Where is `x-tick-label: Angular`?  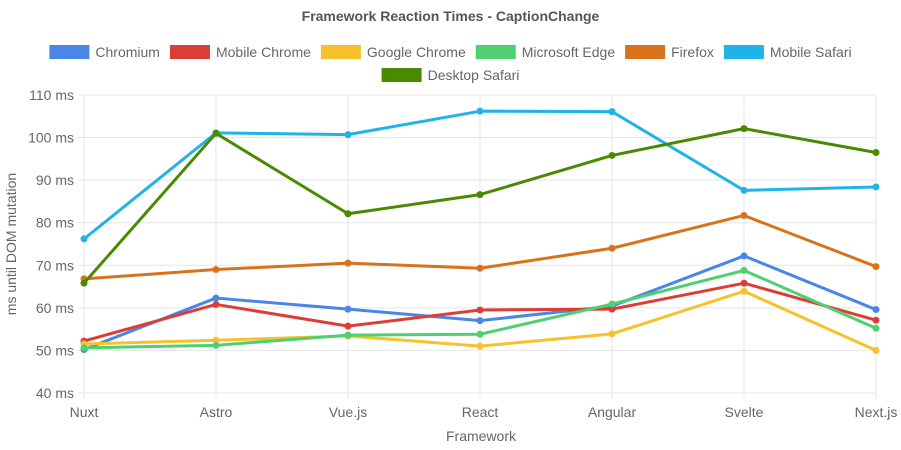 x-tick-label: Angular is located at coordinates (612, 412).